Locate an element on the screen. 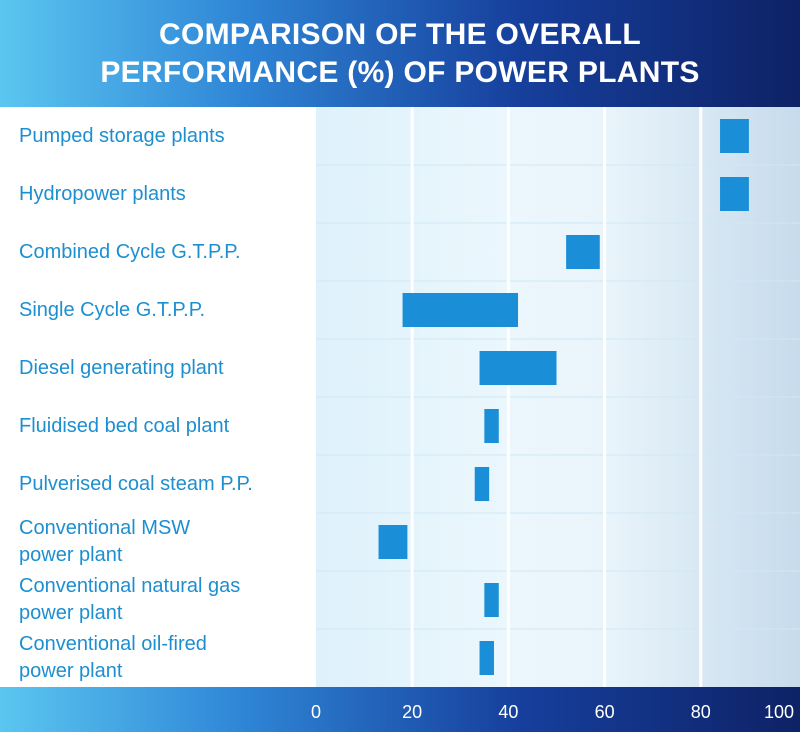  category-label-line: Pulverised coal steam P.P. is located at coordinates (136, 483).